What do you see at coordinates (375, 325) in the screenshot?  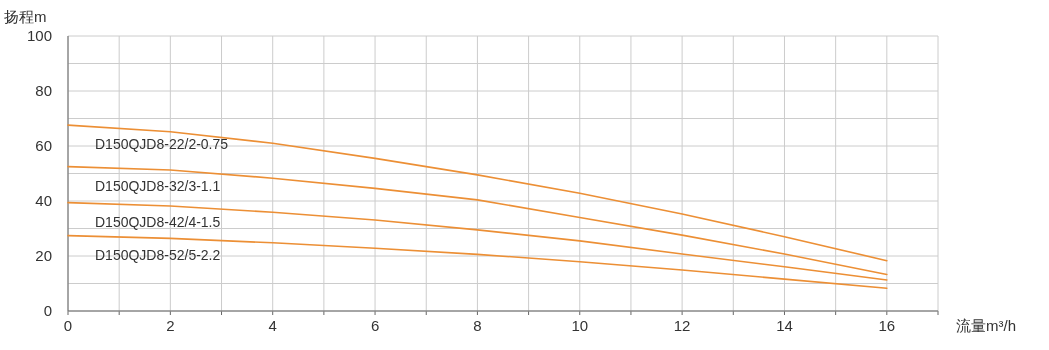 I see `x-tick-label: 6` at bounding box center [375, 325].